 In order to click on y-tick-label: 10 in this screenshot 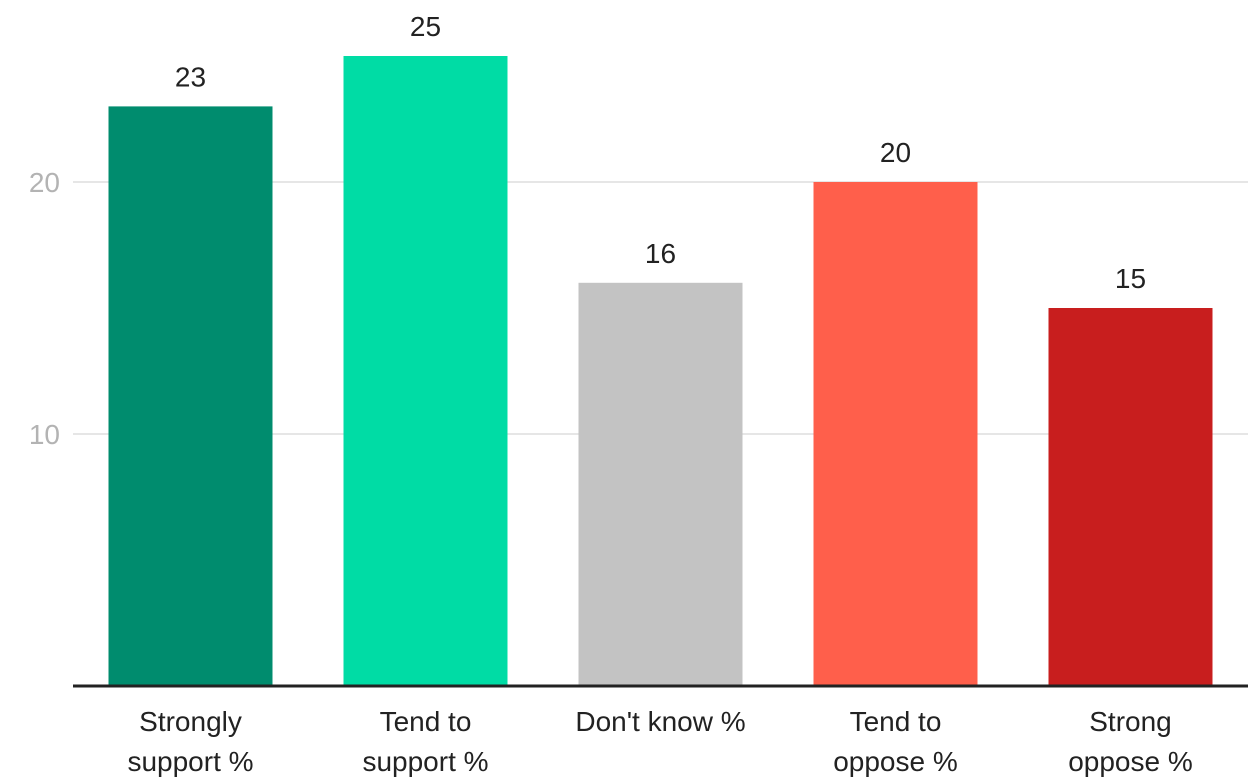, I will do `click(44, 434)`.